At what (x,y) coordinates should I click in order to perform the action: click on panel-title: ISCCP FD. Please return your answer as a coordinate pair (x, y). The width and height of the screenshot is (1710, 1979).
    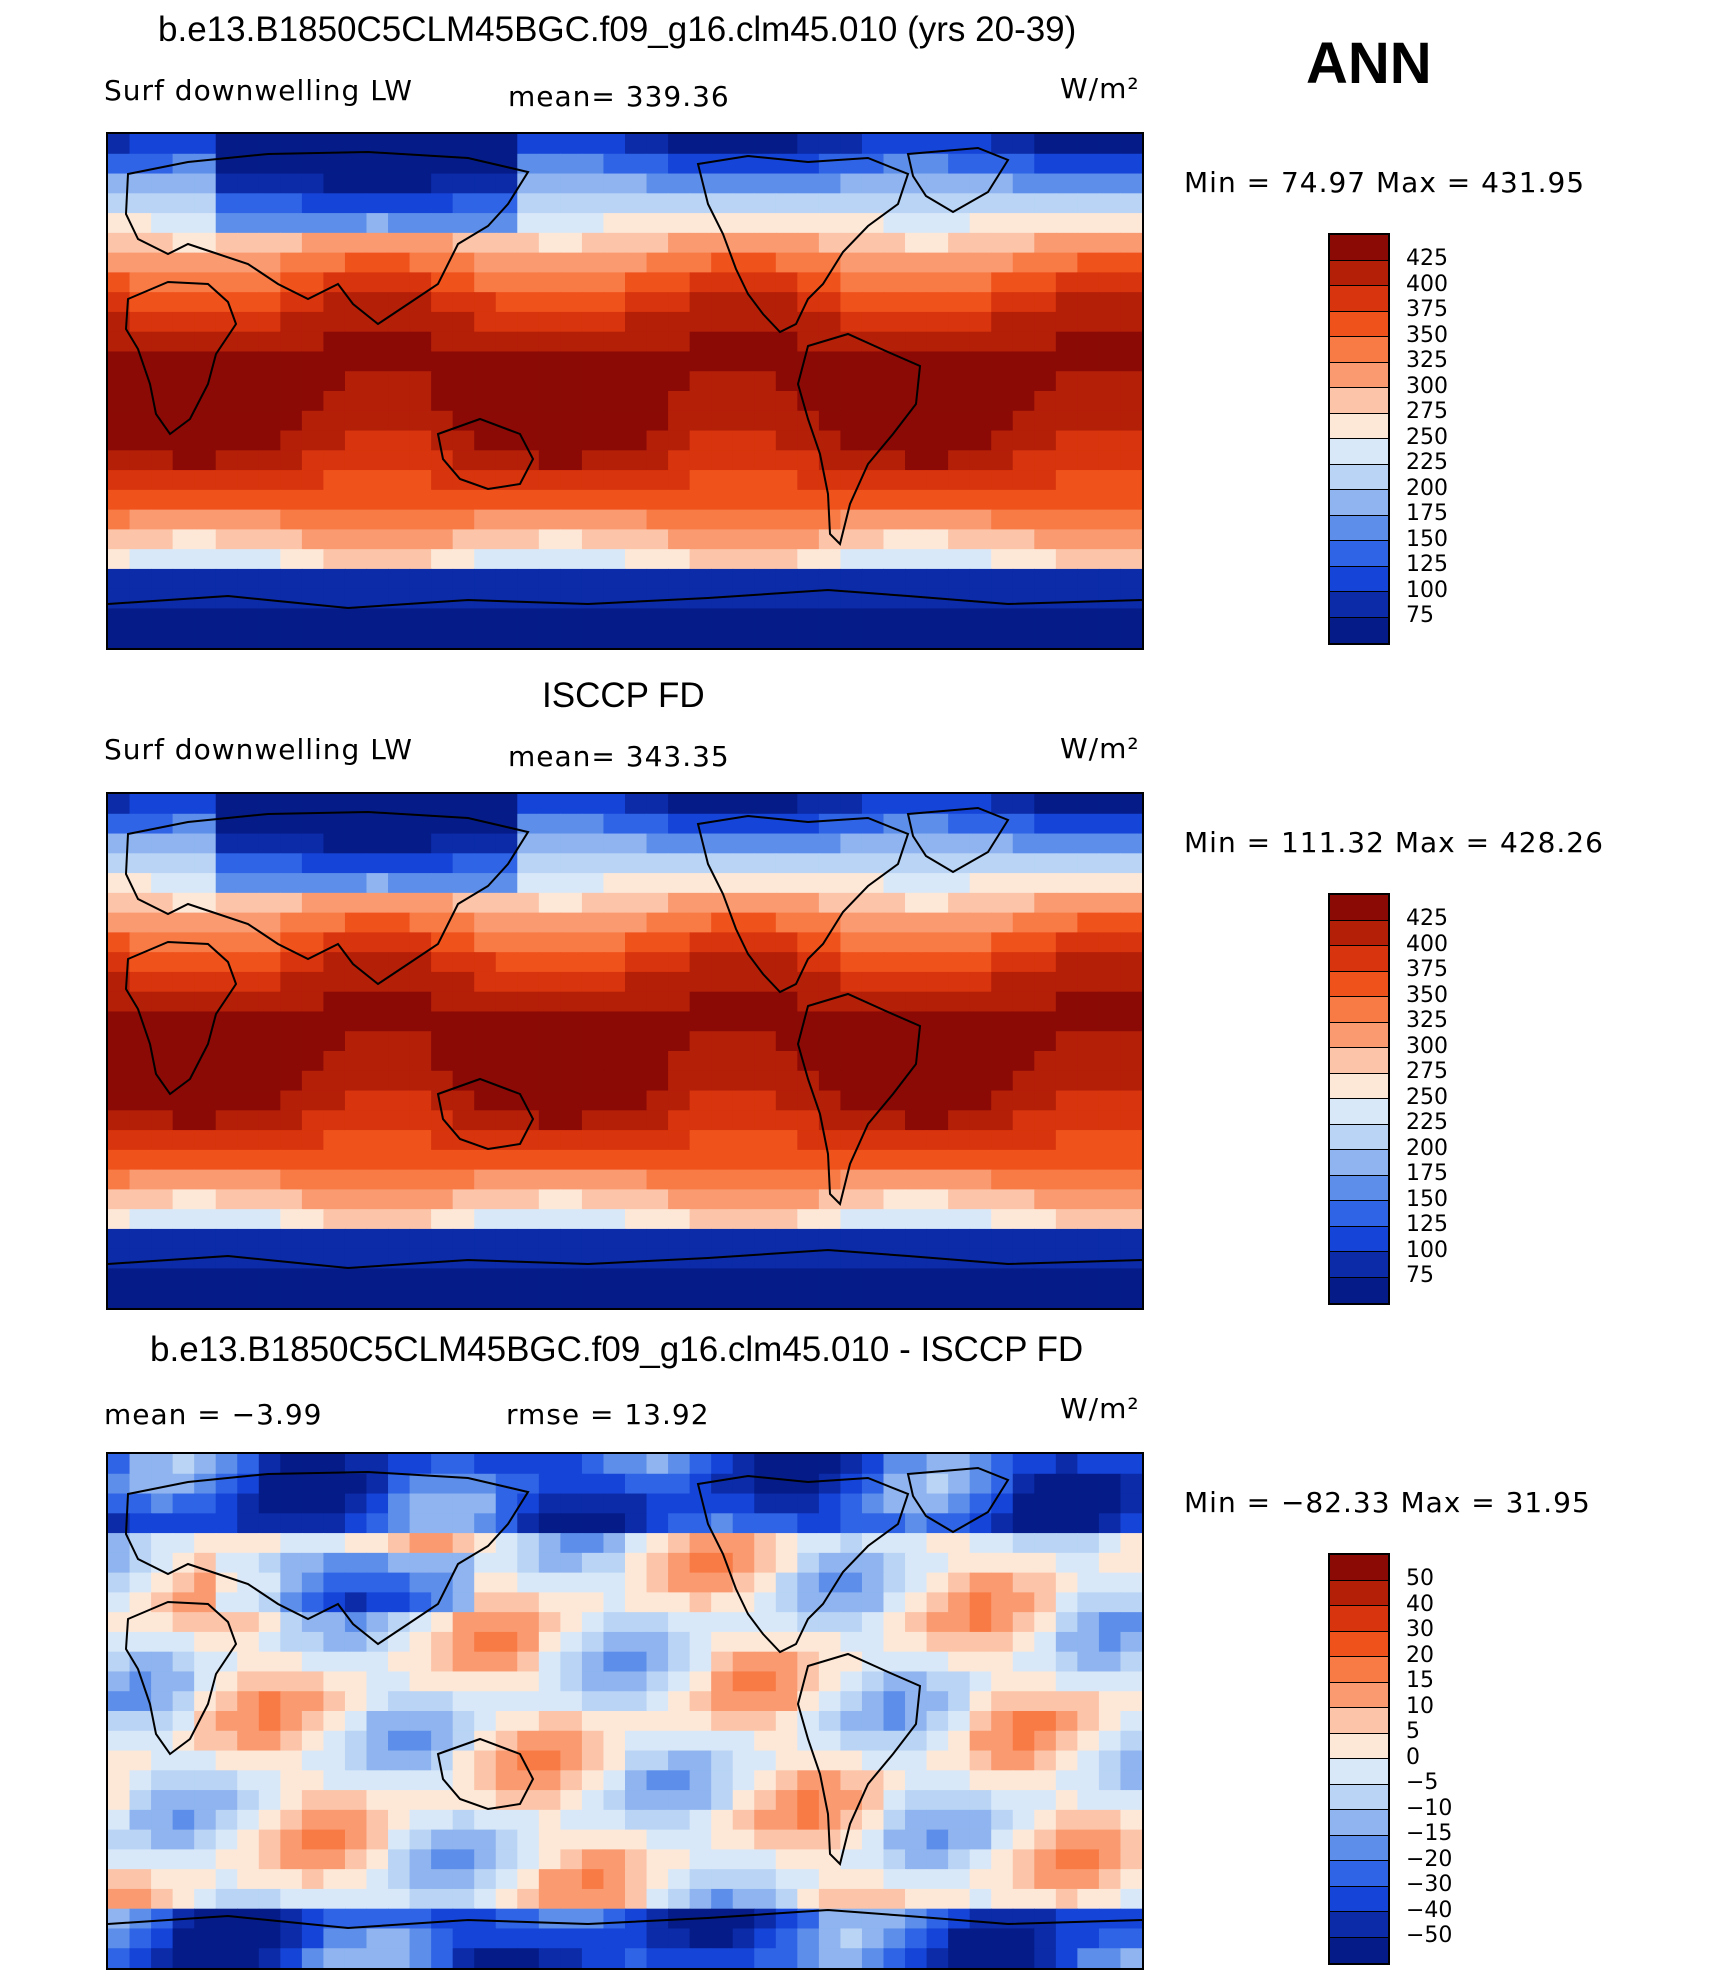
    Looking at the image, I should click on (623, 695).